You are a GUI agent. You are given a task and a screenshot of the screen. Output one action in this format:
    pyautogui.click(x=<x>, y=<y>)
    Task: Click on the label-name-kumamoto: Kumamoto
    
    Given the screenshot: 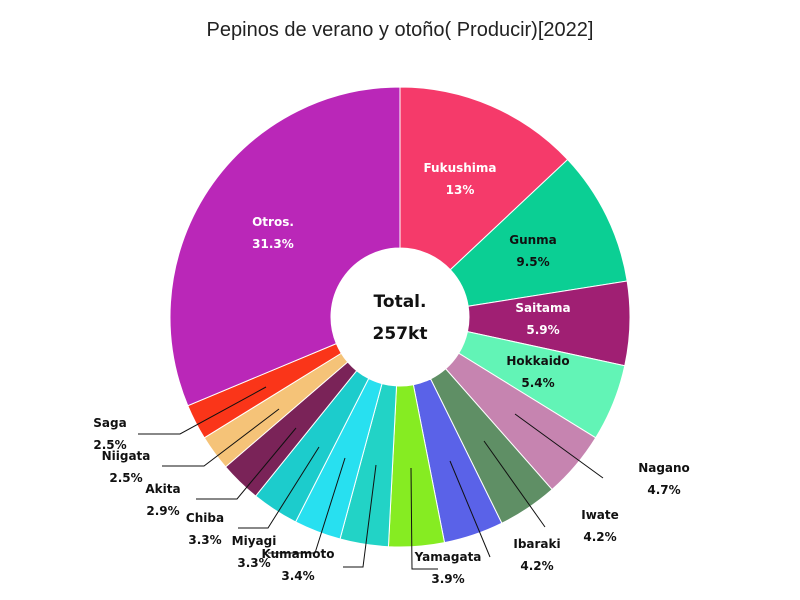 What is the action you would take?
    pyautogui.click(x=298, y=554)
    